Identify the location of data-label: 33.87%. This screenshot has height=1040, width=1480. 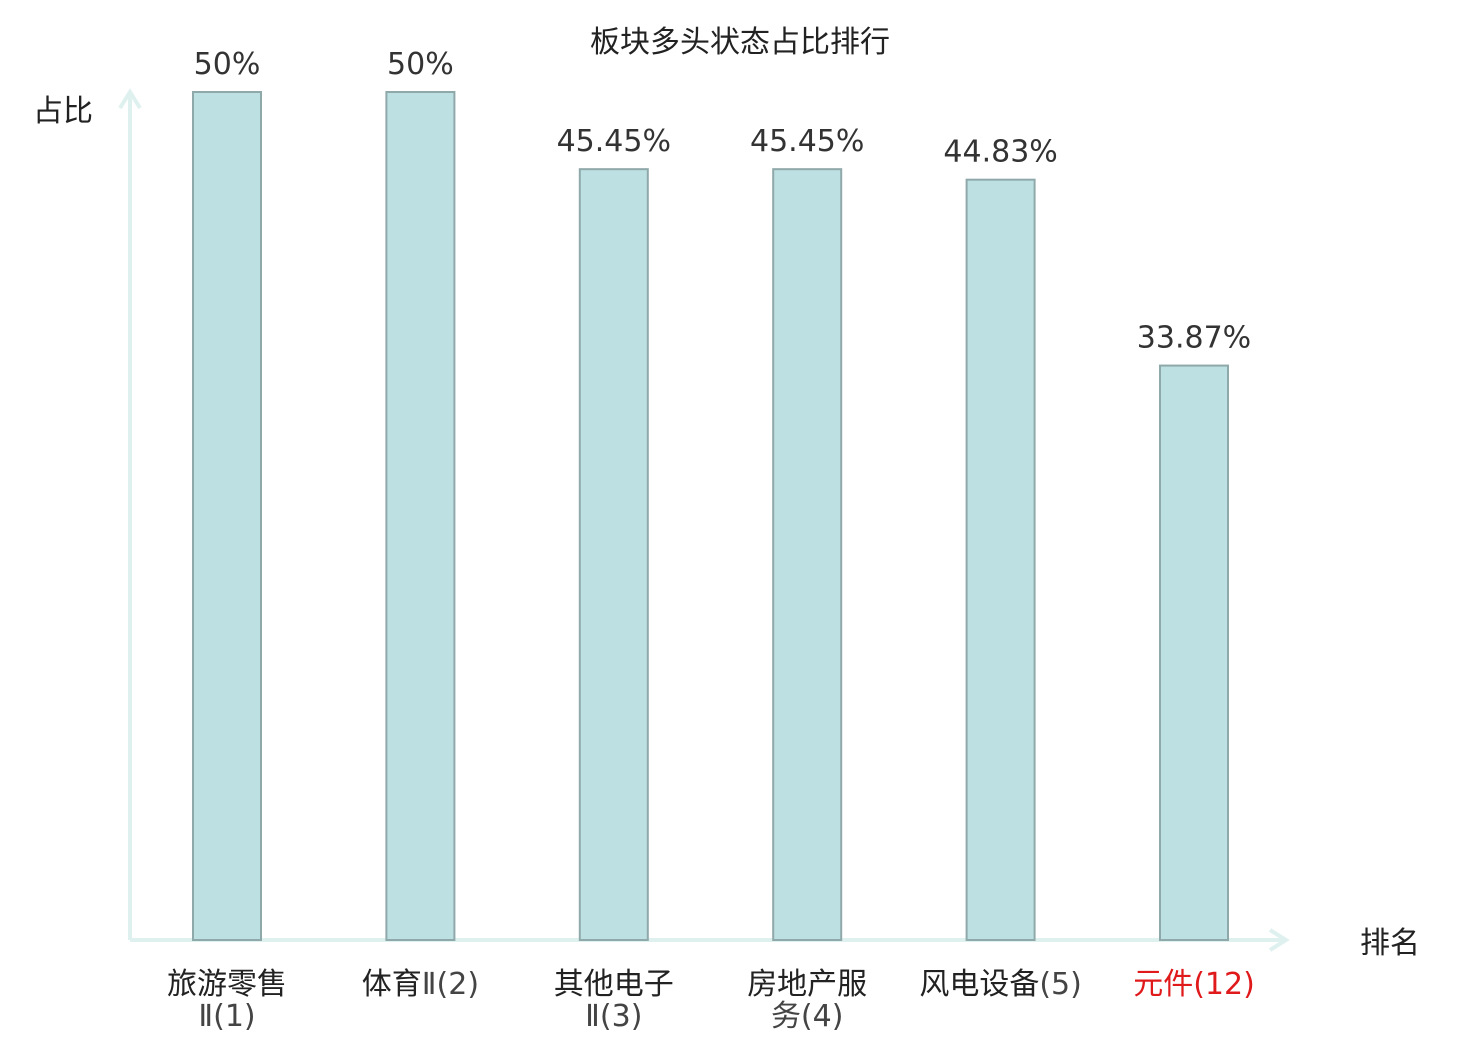
(1194, 338).